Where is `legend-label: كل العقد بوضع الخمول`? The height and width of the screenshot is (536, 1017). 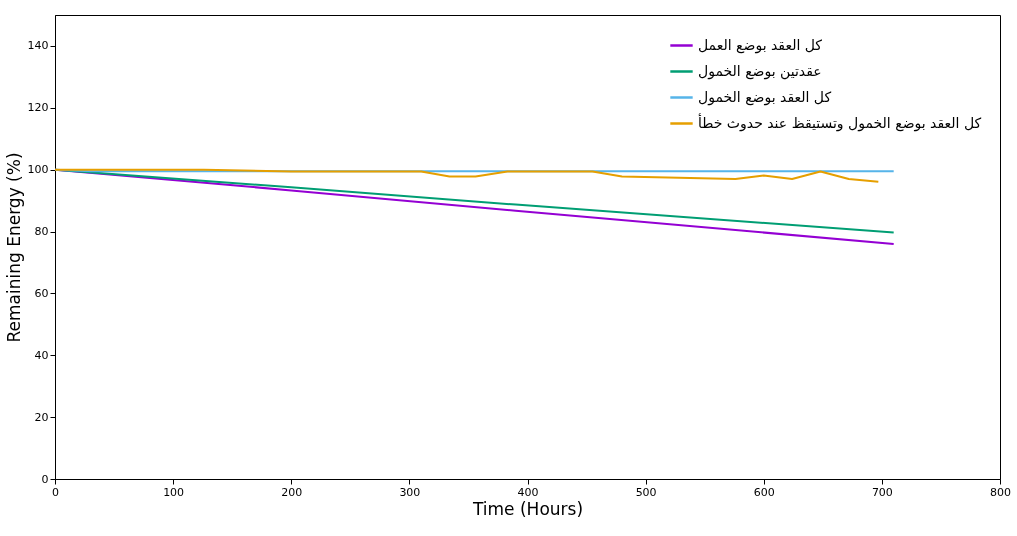
legend-label: كل العقد بوضع الخمول is located at coordinates (765, 97).